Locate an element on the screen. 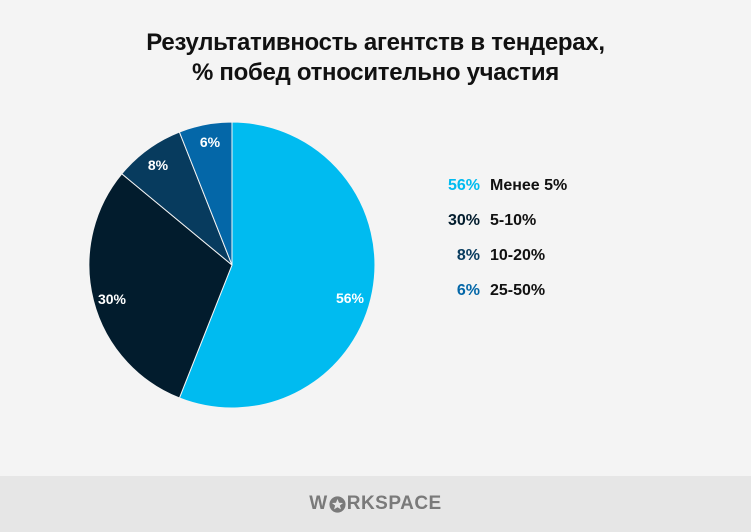 This screenshot has width=751, height=532. pie-label-56: 56% is located at coordinates (350, 298).